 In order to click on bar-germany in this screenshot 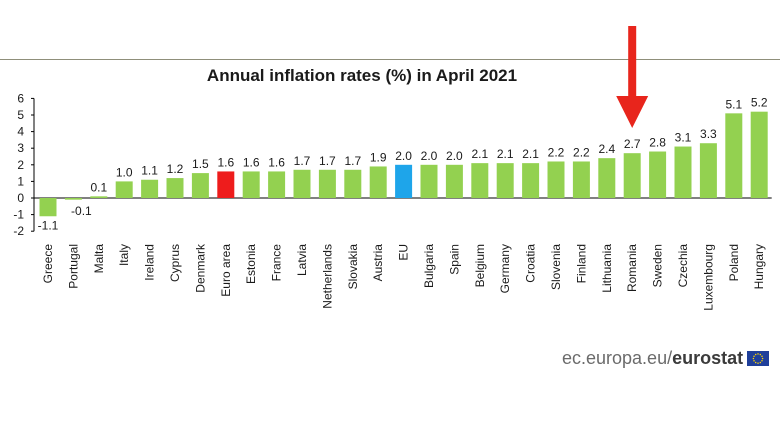, I will do `click(505, 180)`.